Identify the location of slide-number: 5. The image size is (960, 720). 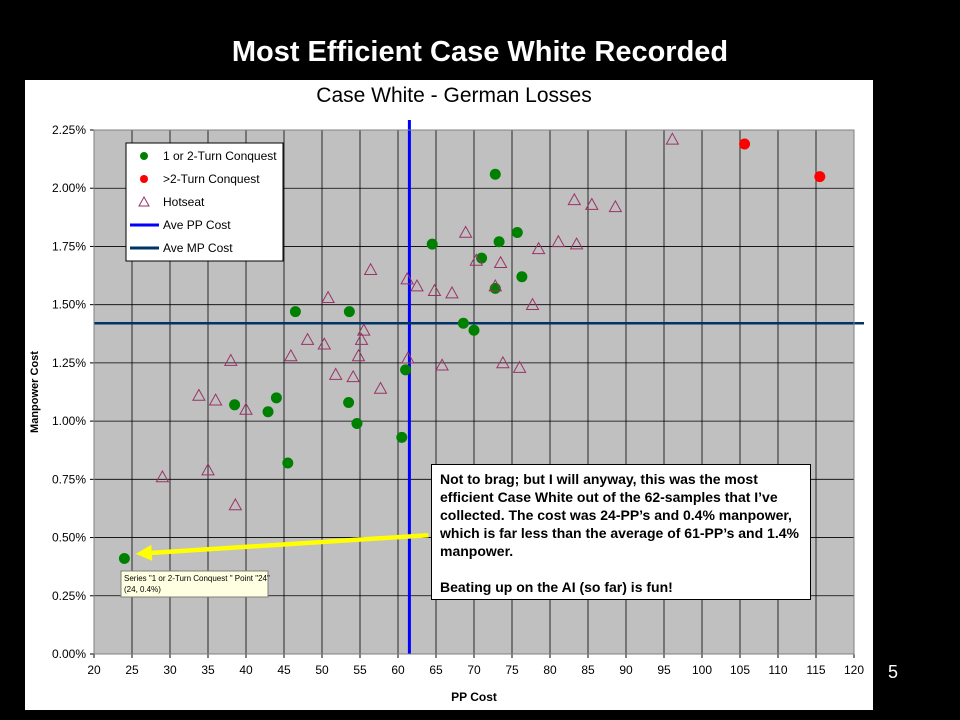
(893, 672).